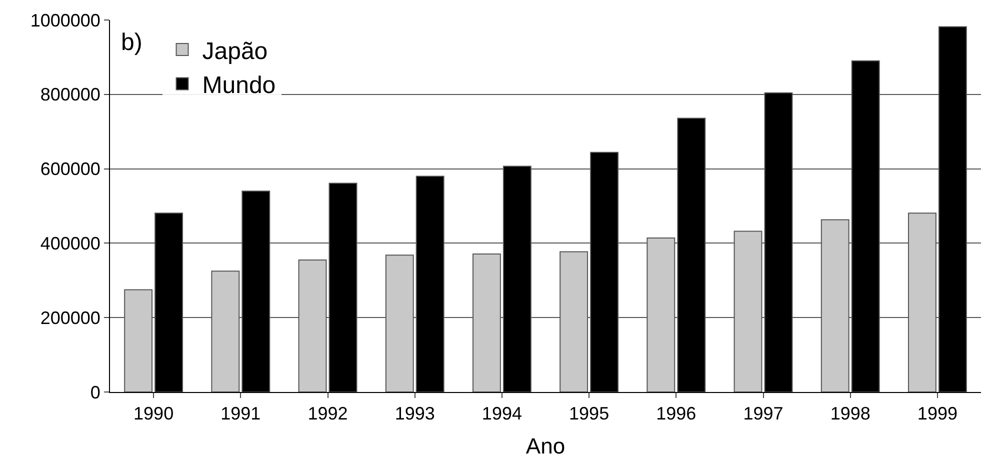 This screenshot has width=991, height=472. I want to click on y-tick-label: 0, so click(95, 392).